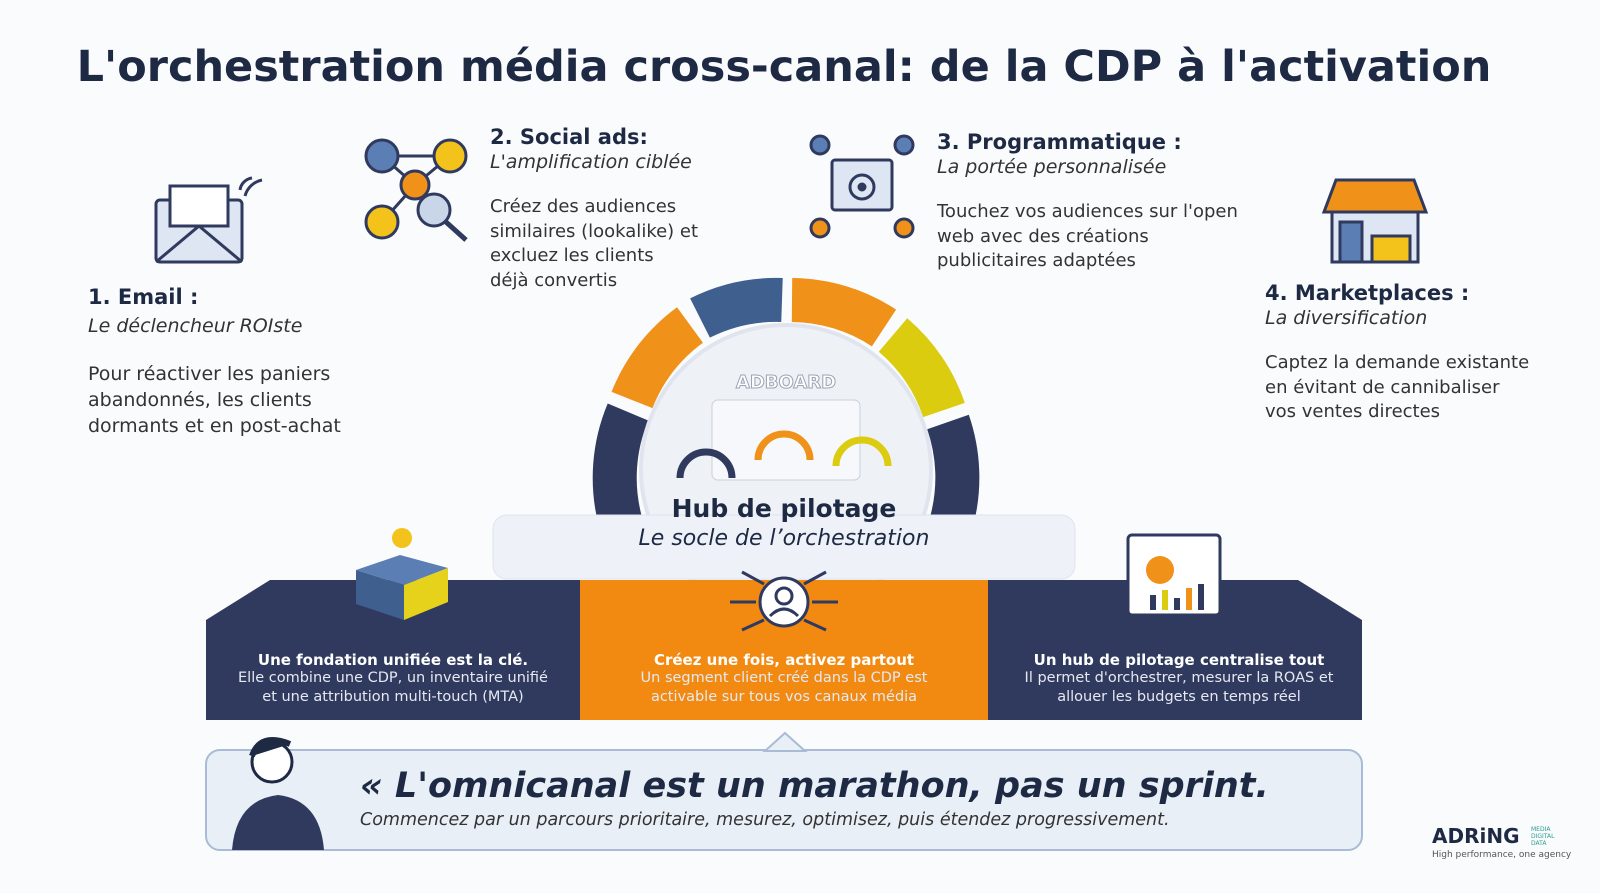 Image resolution: width=1600 pixels, height=893 pixels. I want to click on pillar-title: Une fondation unifiée est la clé., so click(393, 660).